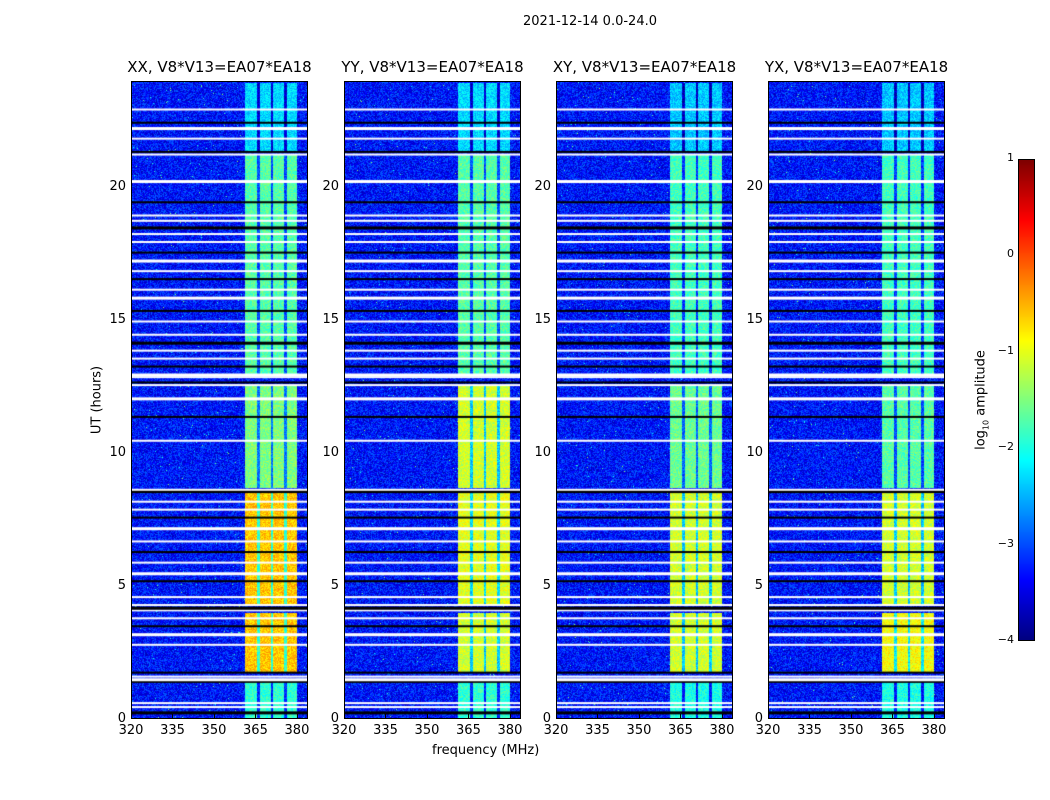 This screenshot has height=800, width=1050. What do you see at coordinates (486, 750) in the screenshot?
I see `x-axis-label: frequency (MHz)` at bounding box center [486, 750].